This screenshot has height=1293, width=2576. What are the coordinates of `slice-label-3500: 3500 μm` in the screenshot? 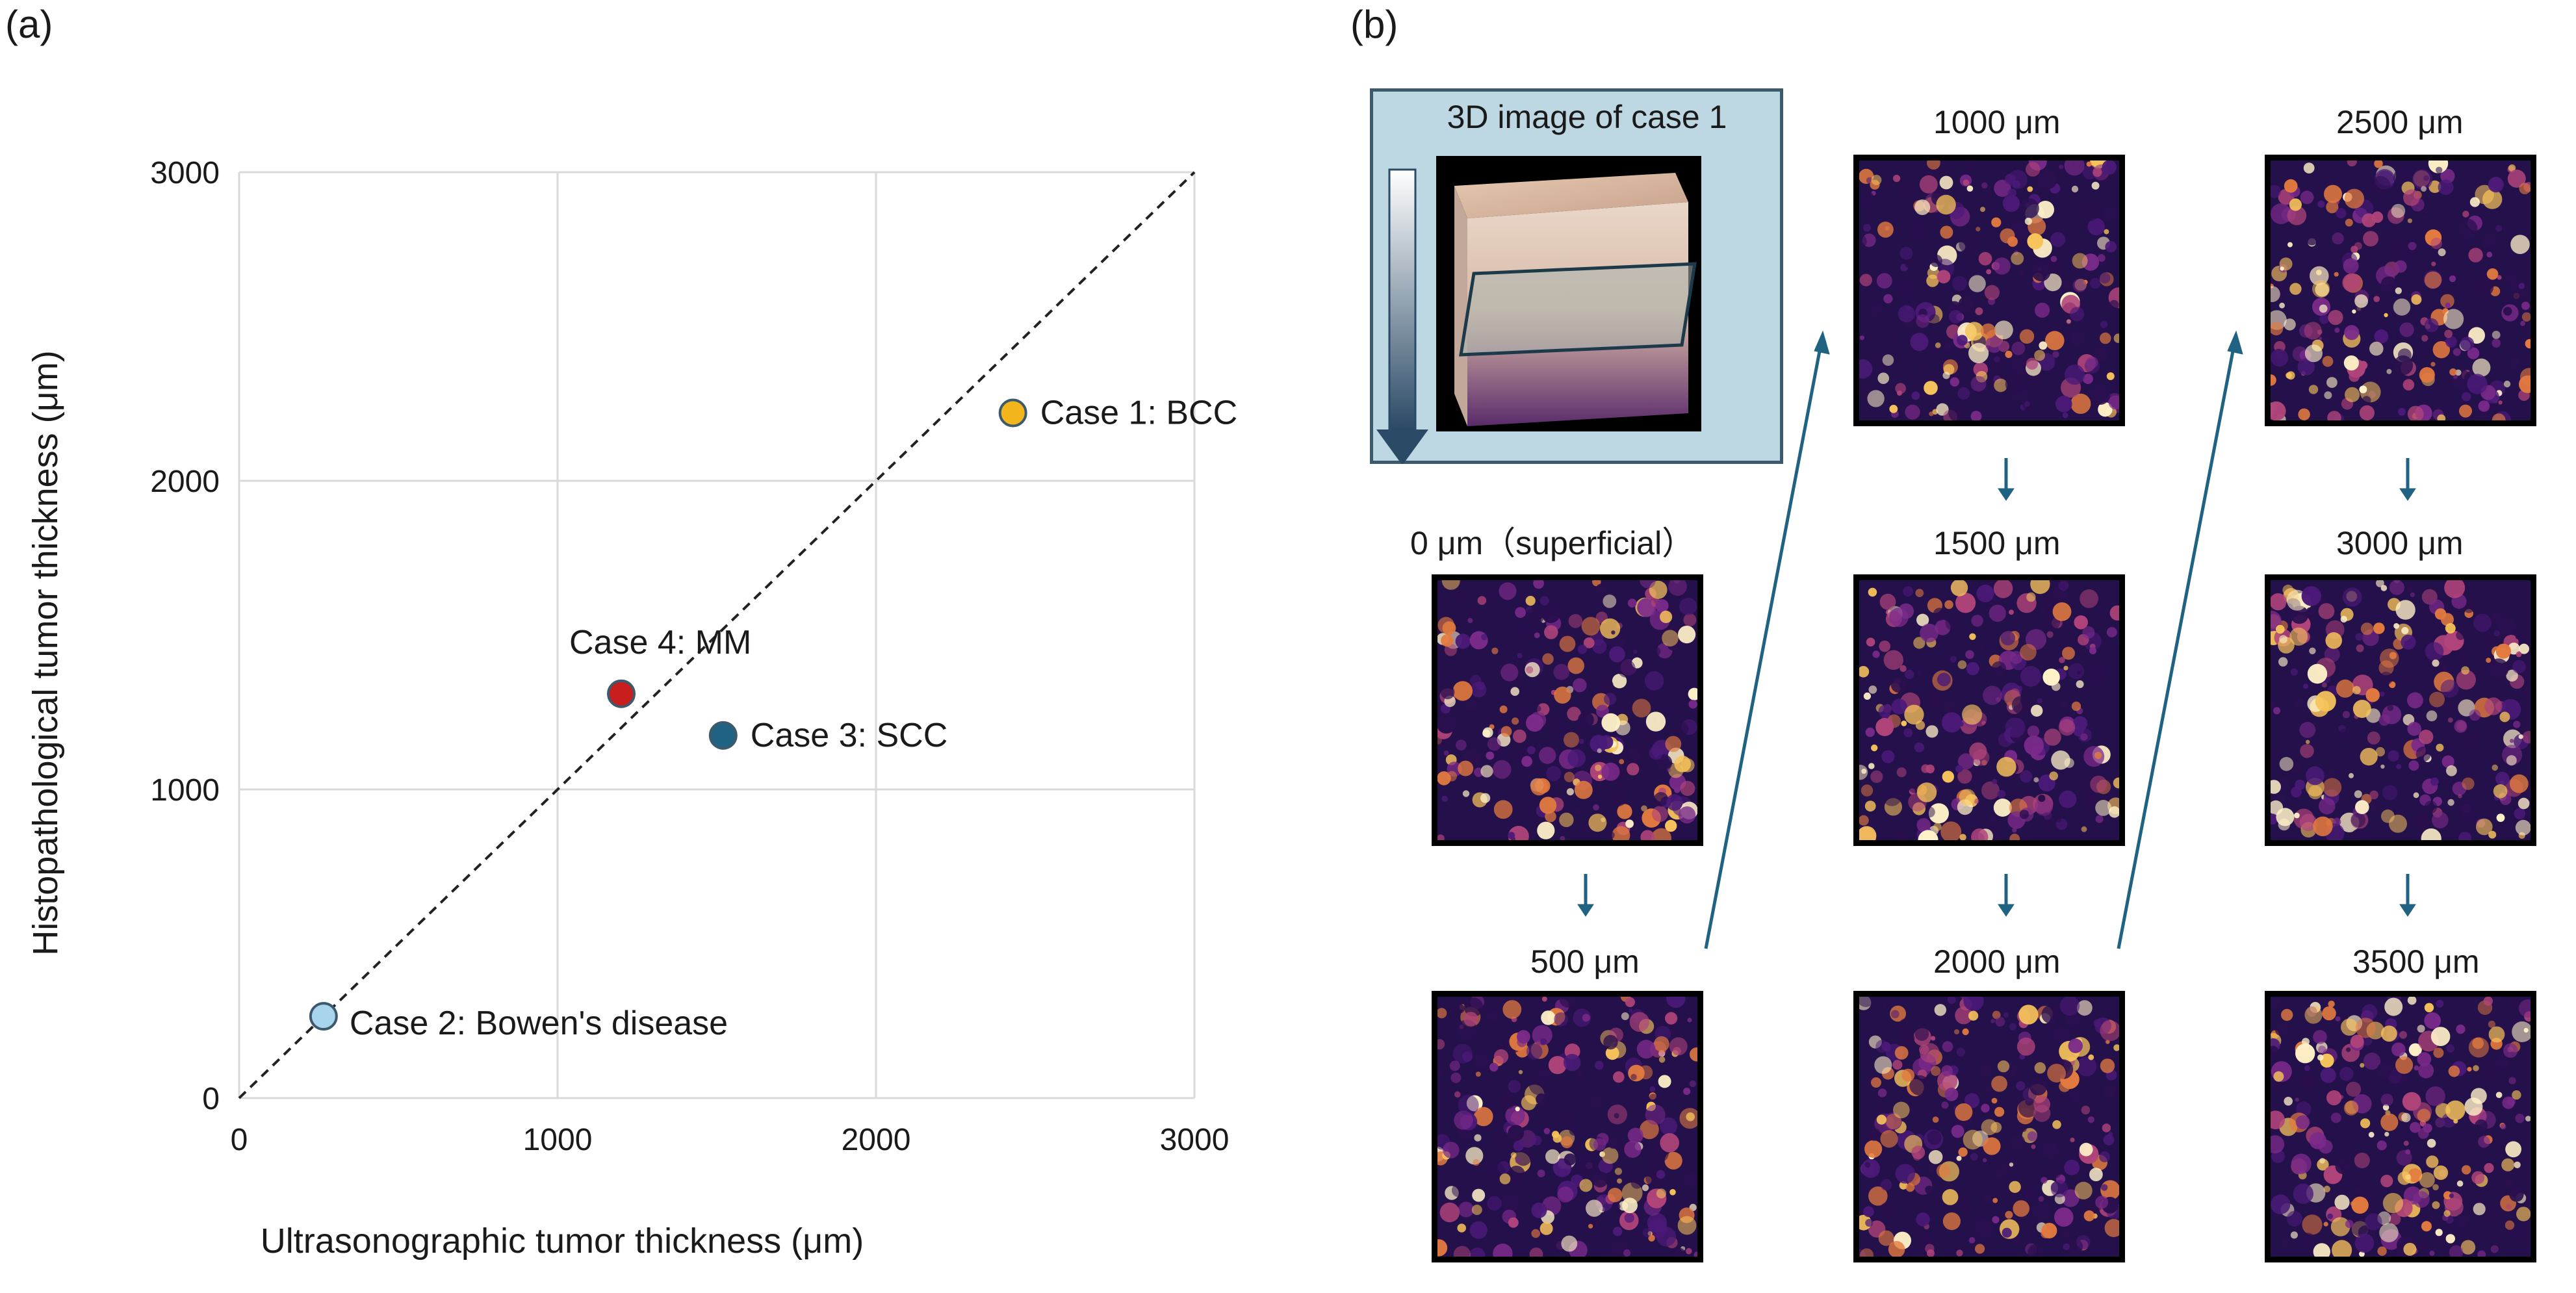 It's located at (2416, 961).